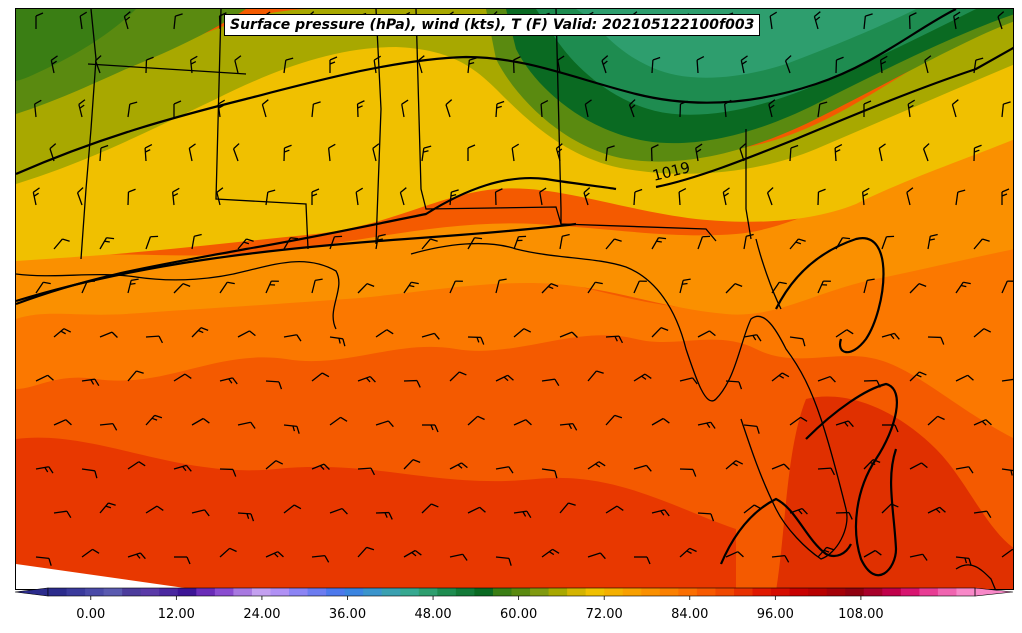 Image resolution: width=1022 pixels, height=633 pixels. I want to click on colorbar, so click(514, 593).